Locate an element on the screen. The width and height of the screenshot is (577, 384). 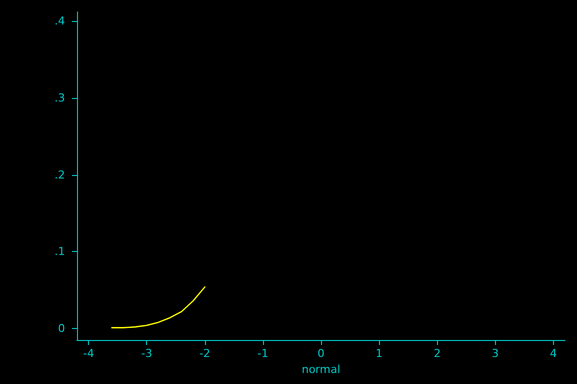
x-tick-label: 2 is located at coordinates (437, 353).